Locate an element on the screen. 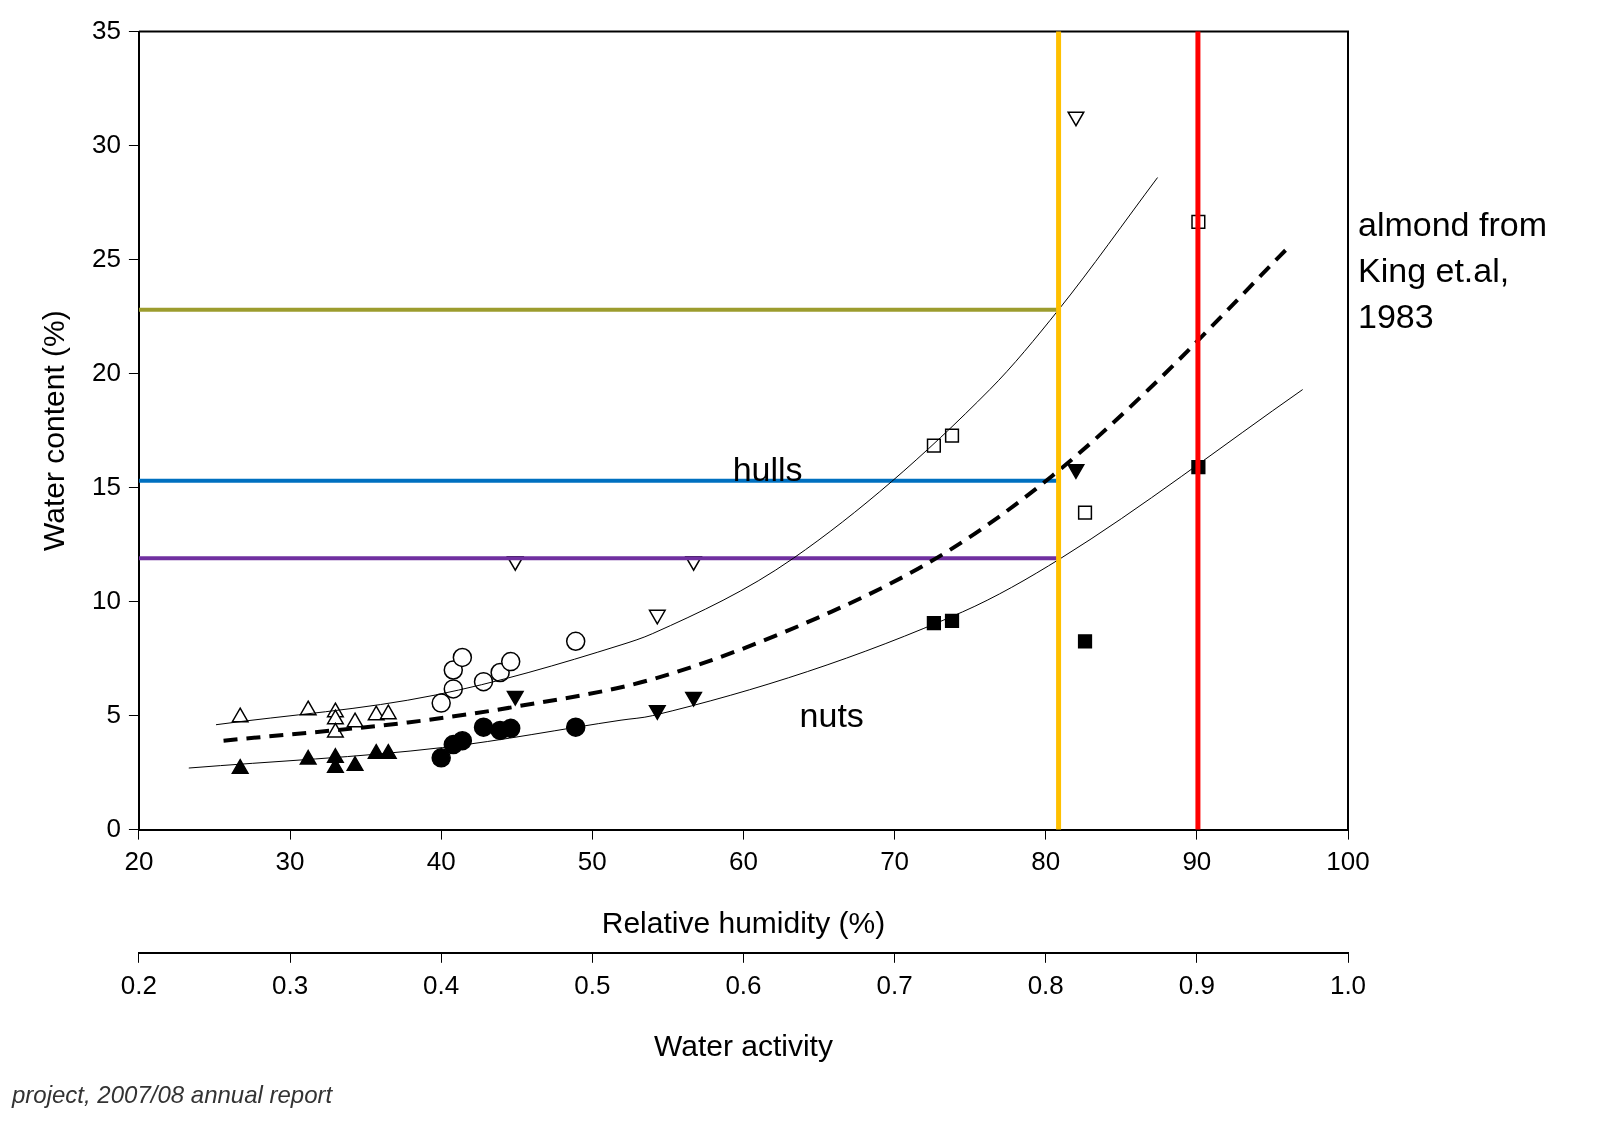  x2-tick-label: 0.2 is located at coordinates (138, 984).